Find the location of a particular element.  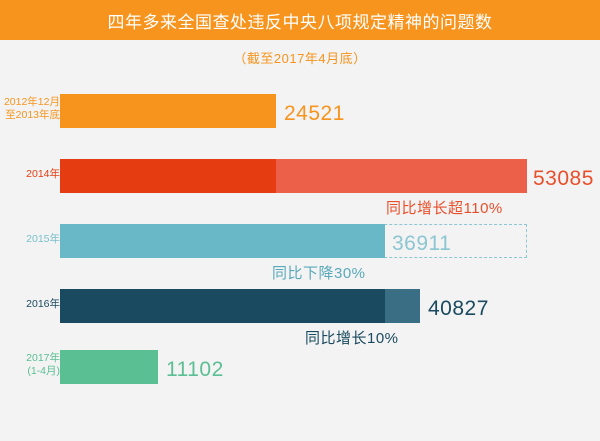

row-label-line2: (1-4月) is located at coordinates (43, 371).